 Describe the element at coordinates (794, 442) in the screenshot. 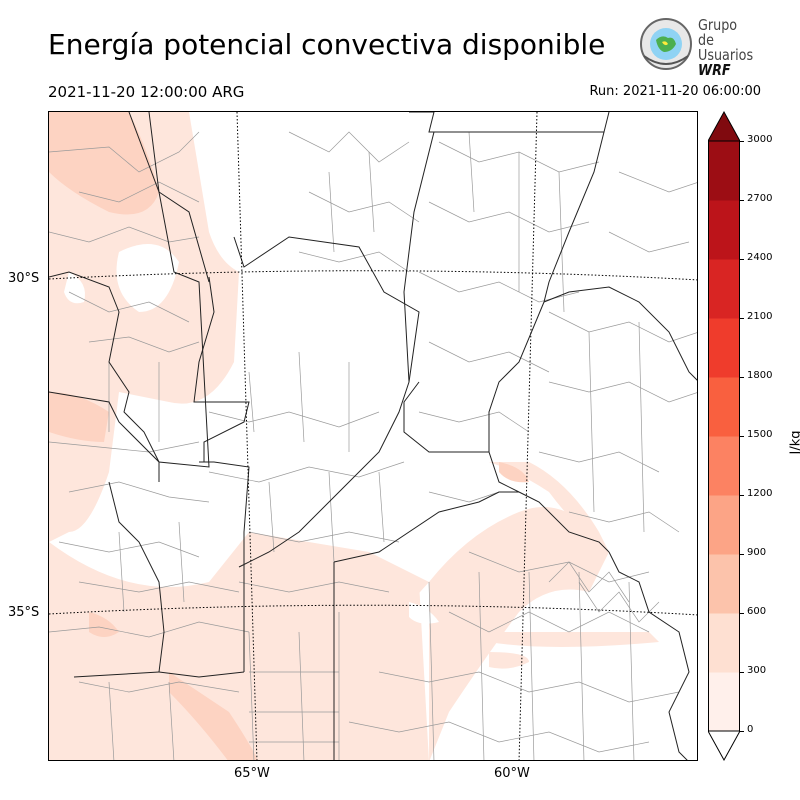

I see `colorbar-unit-label: J/kg` at that location.